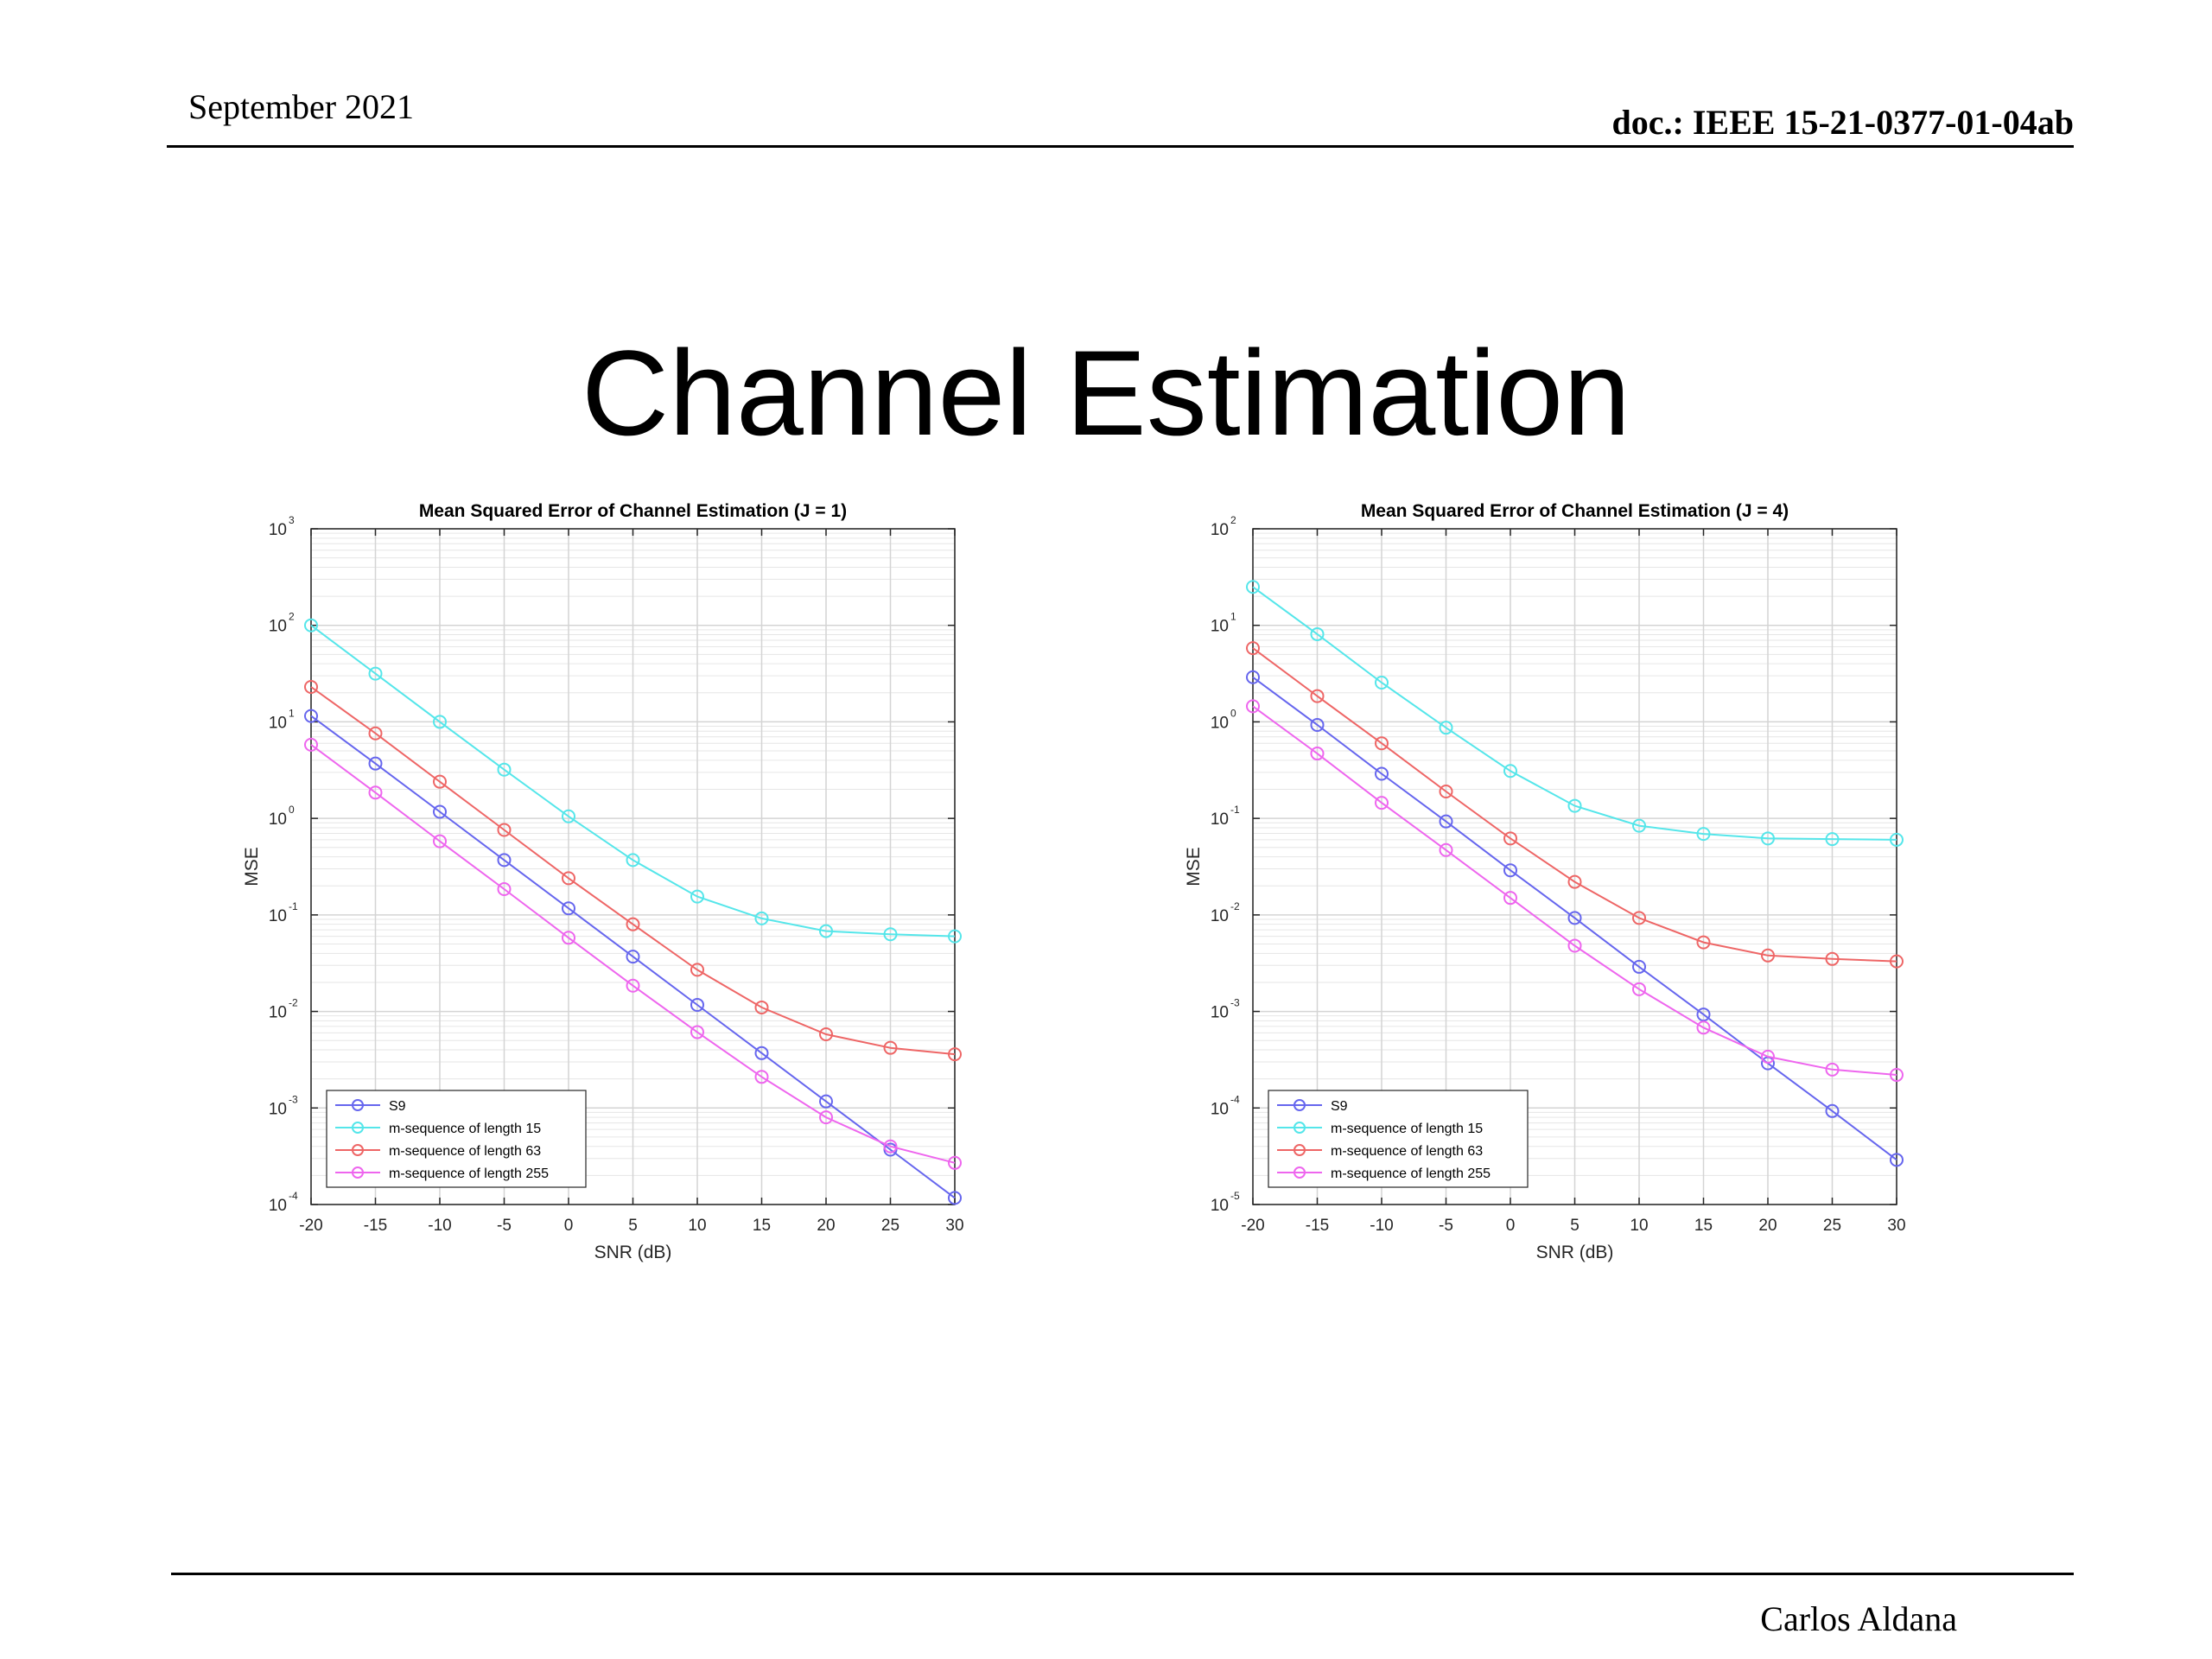 This screenshot has height=1659, width=2212. What do you see at coordinates (954, 1226) in the screenshot?
I see `x-tick-label: 30` at bounding box center [954, 1226].